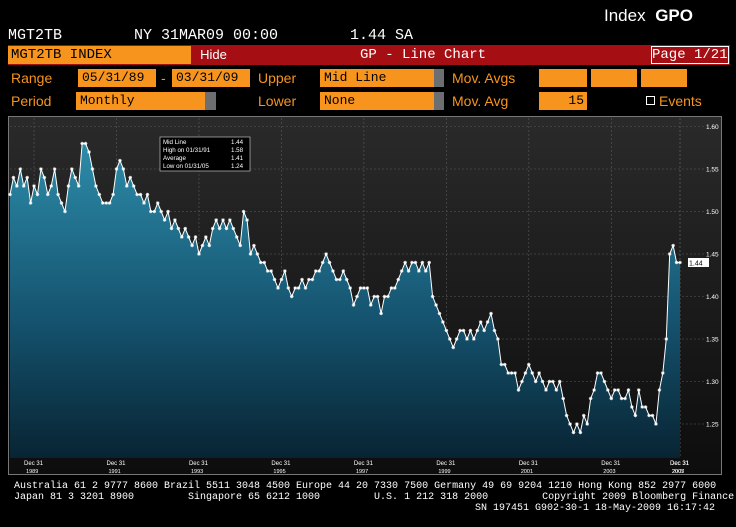  Describe the element at coordinates (174, 158) in the screenshot. I see `legend-label-3: Average` at that location.